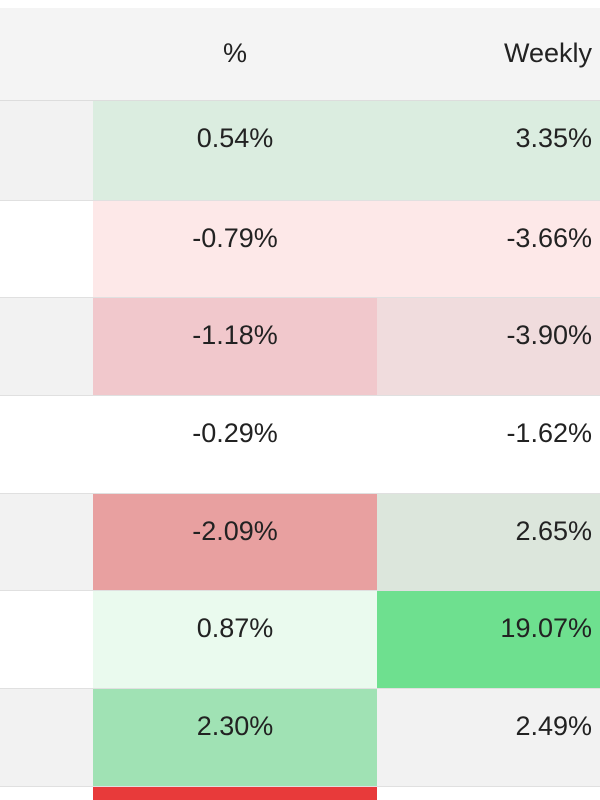 Image resolution: width=600 pixels, height=800 pixels. I want to click on table-cell: -3.90%, so click(488, 346).